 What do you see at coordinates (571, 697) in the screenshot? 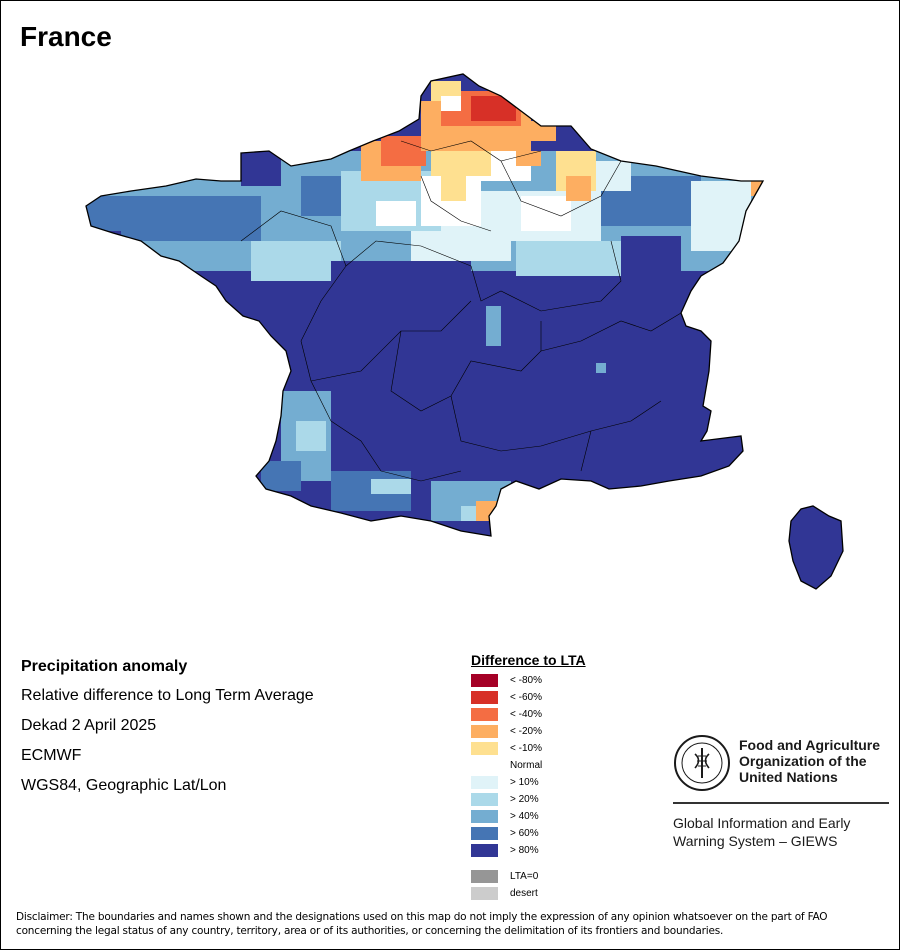
I see `legend-item: < -60%` at bounding box center [571, 697].